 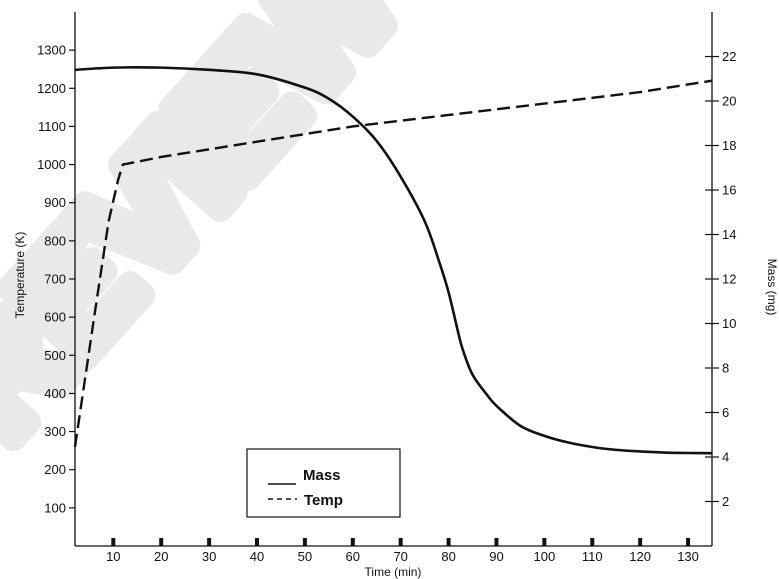 I want to click on left-y-tick-label: 300, so click(x=55, y=431).